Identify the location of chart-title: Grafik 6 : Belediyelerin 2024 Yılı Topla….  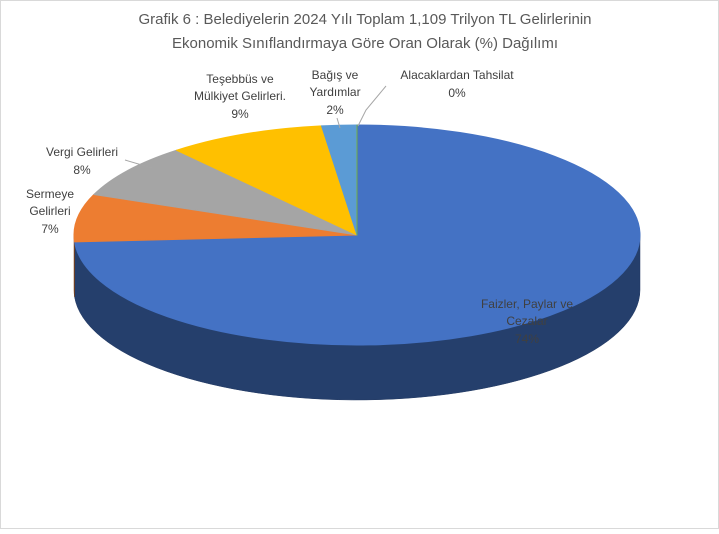
(364, 19).